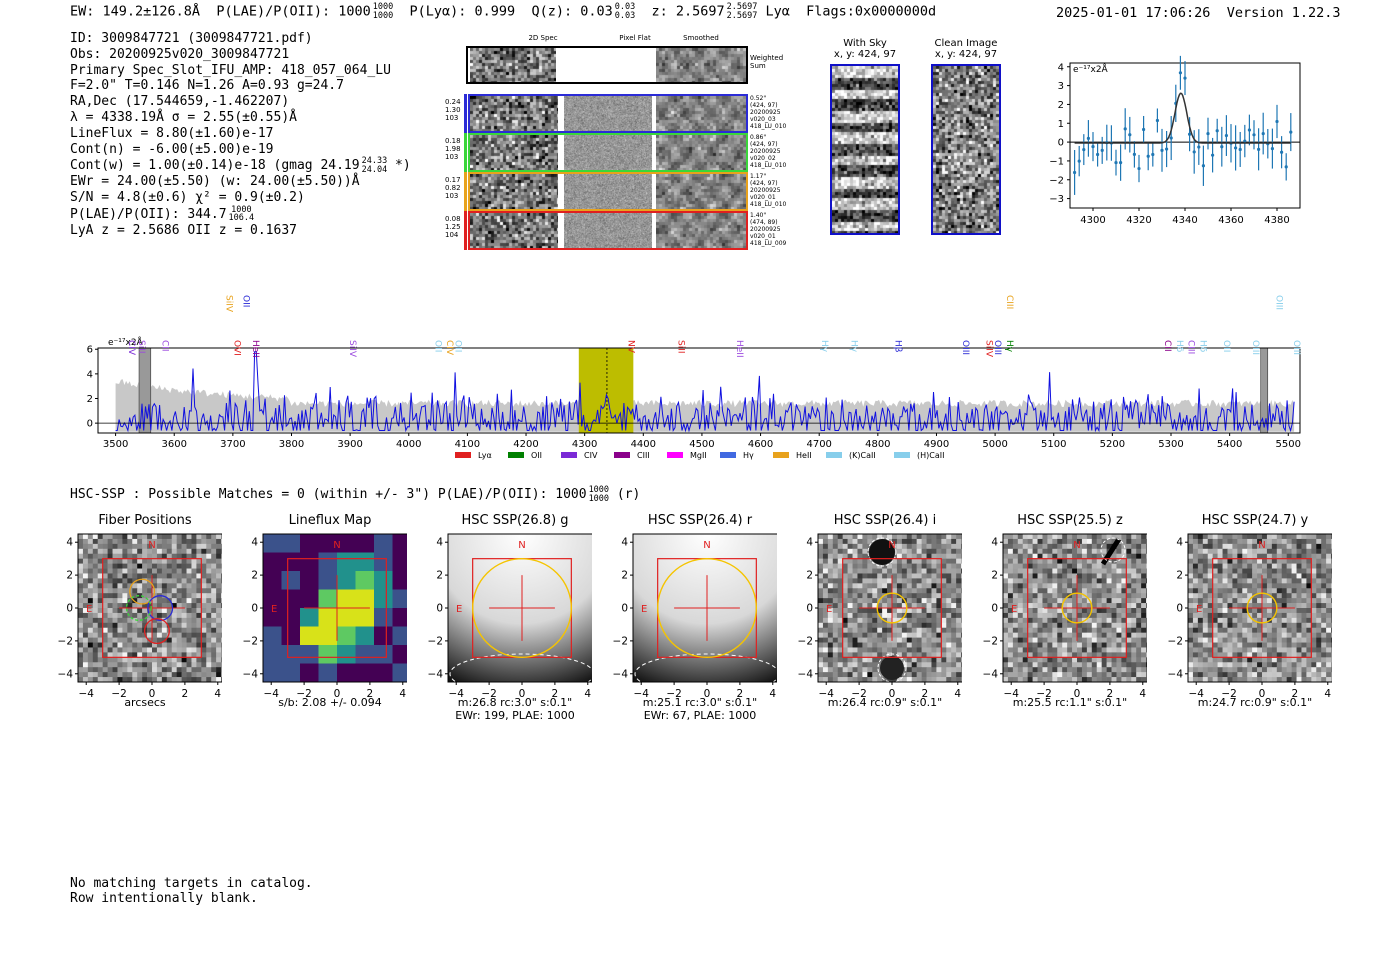 Image resolution: width=1400 pixels, height=953 pixels. Describe the element at coordinates (374, 161) in the screenshot. I see `contw-hi: 24.33` at that location.